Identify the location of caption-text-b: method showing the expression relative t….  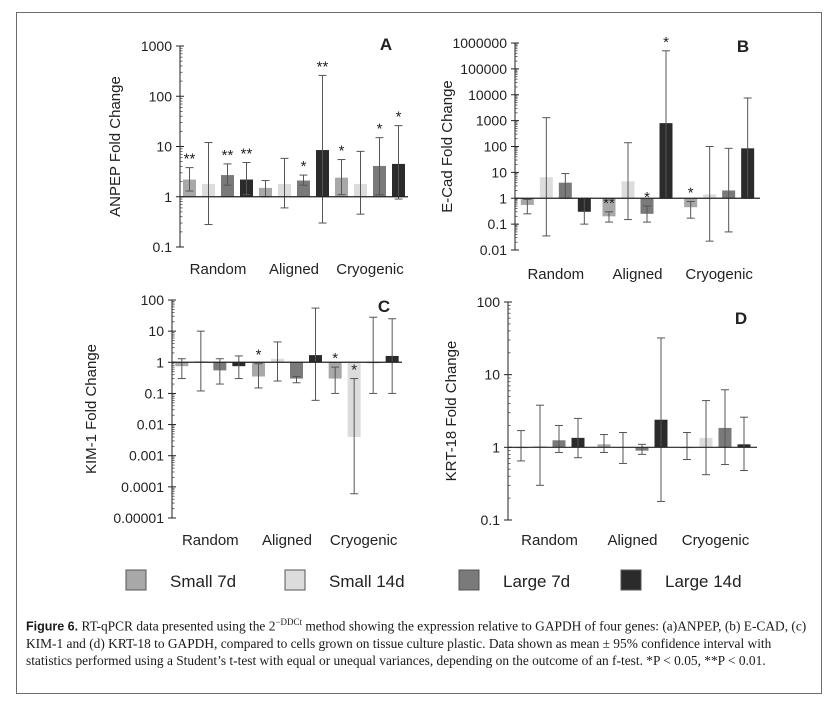
(416, 643).